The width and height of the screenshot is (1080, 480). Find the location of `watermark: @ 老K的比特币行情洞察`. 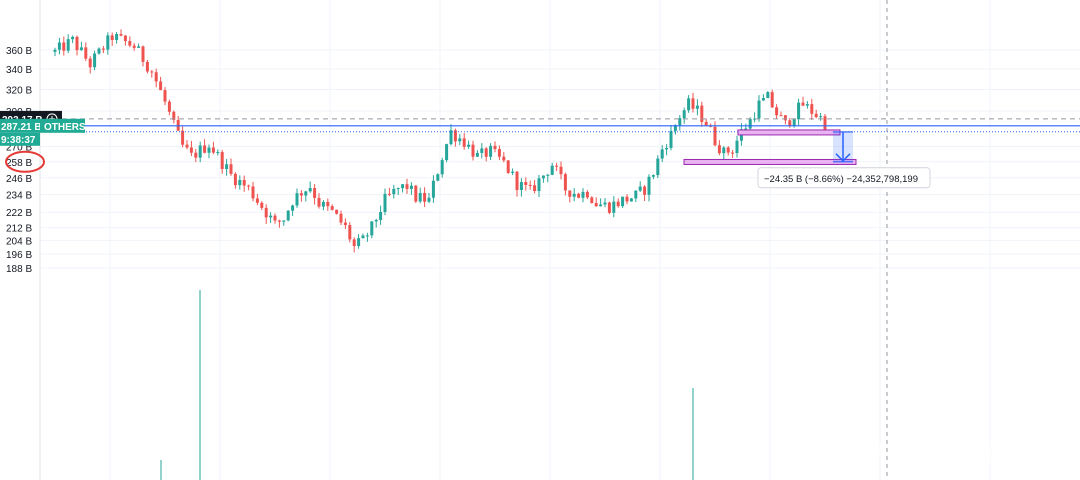

watermark: @ 老K的比特币行情洞察 is located at coordinates (916, 456).